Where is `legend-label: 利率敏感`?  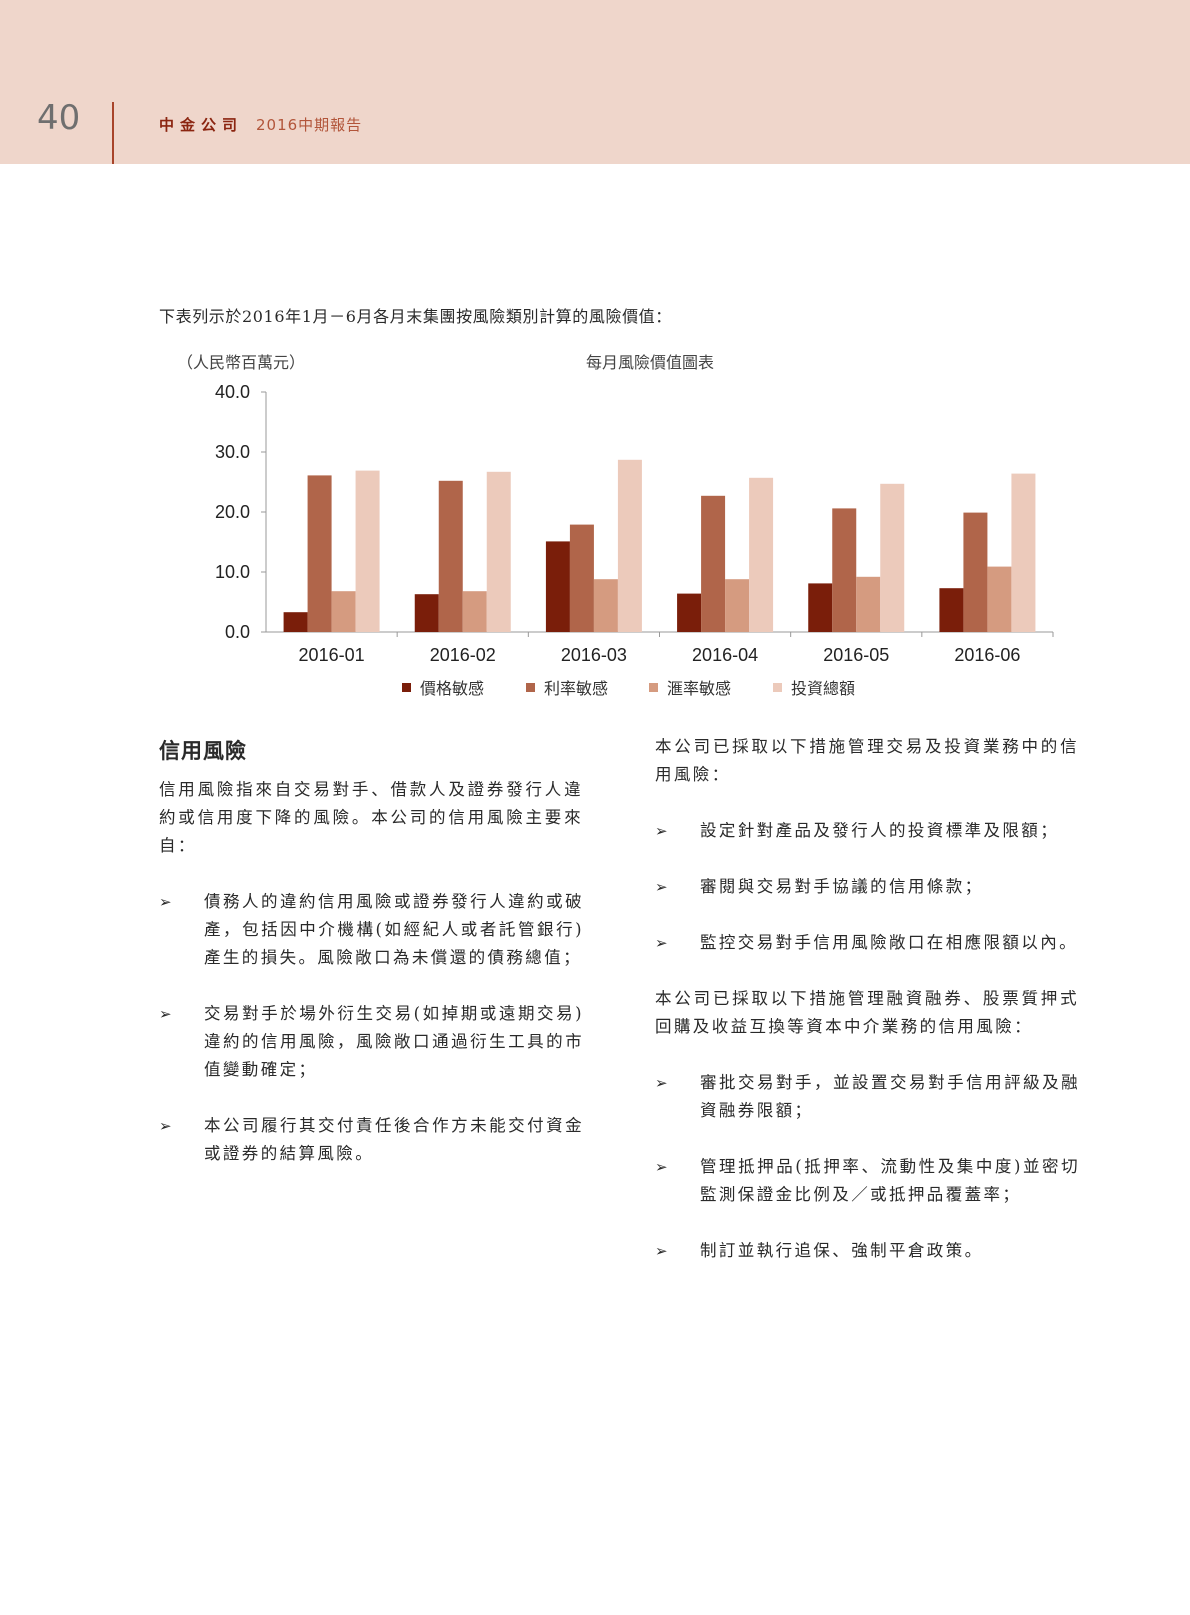
legend-label: 利率敏感 is located at coordinates (576, 689).